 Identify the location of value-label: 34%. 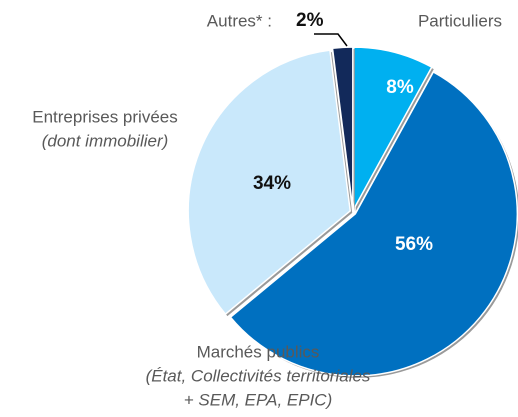
(272, 183).